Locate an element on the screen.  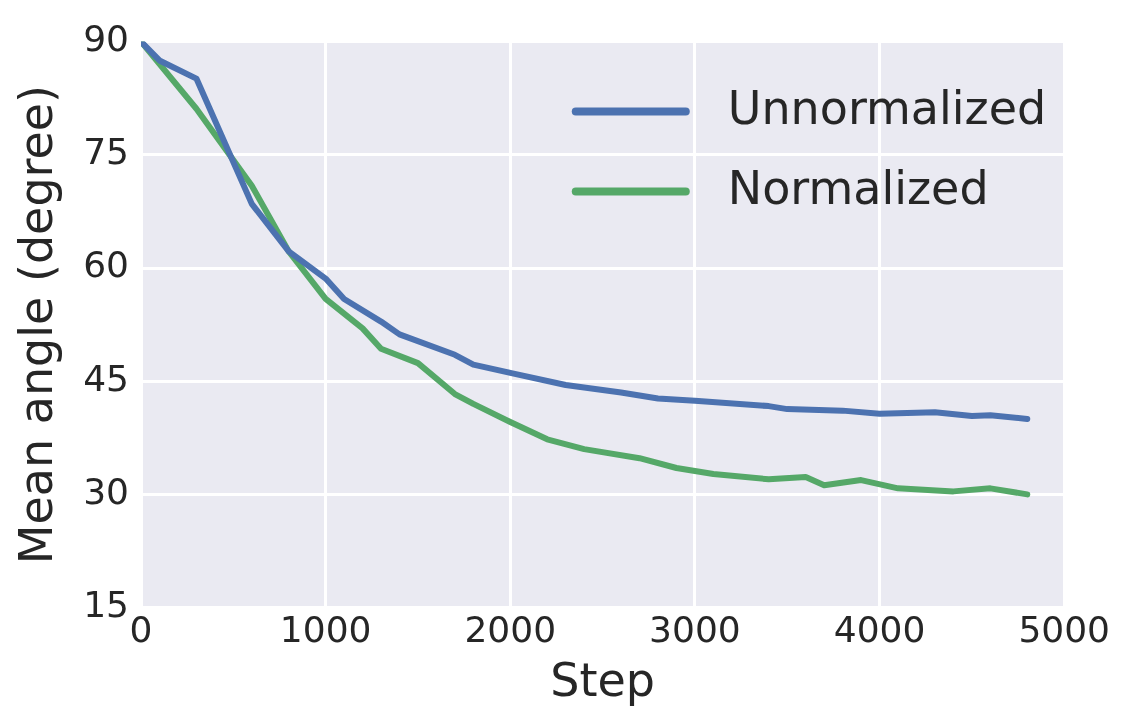
x-tick-label: 1000 is located at coordinates (325, 629).